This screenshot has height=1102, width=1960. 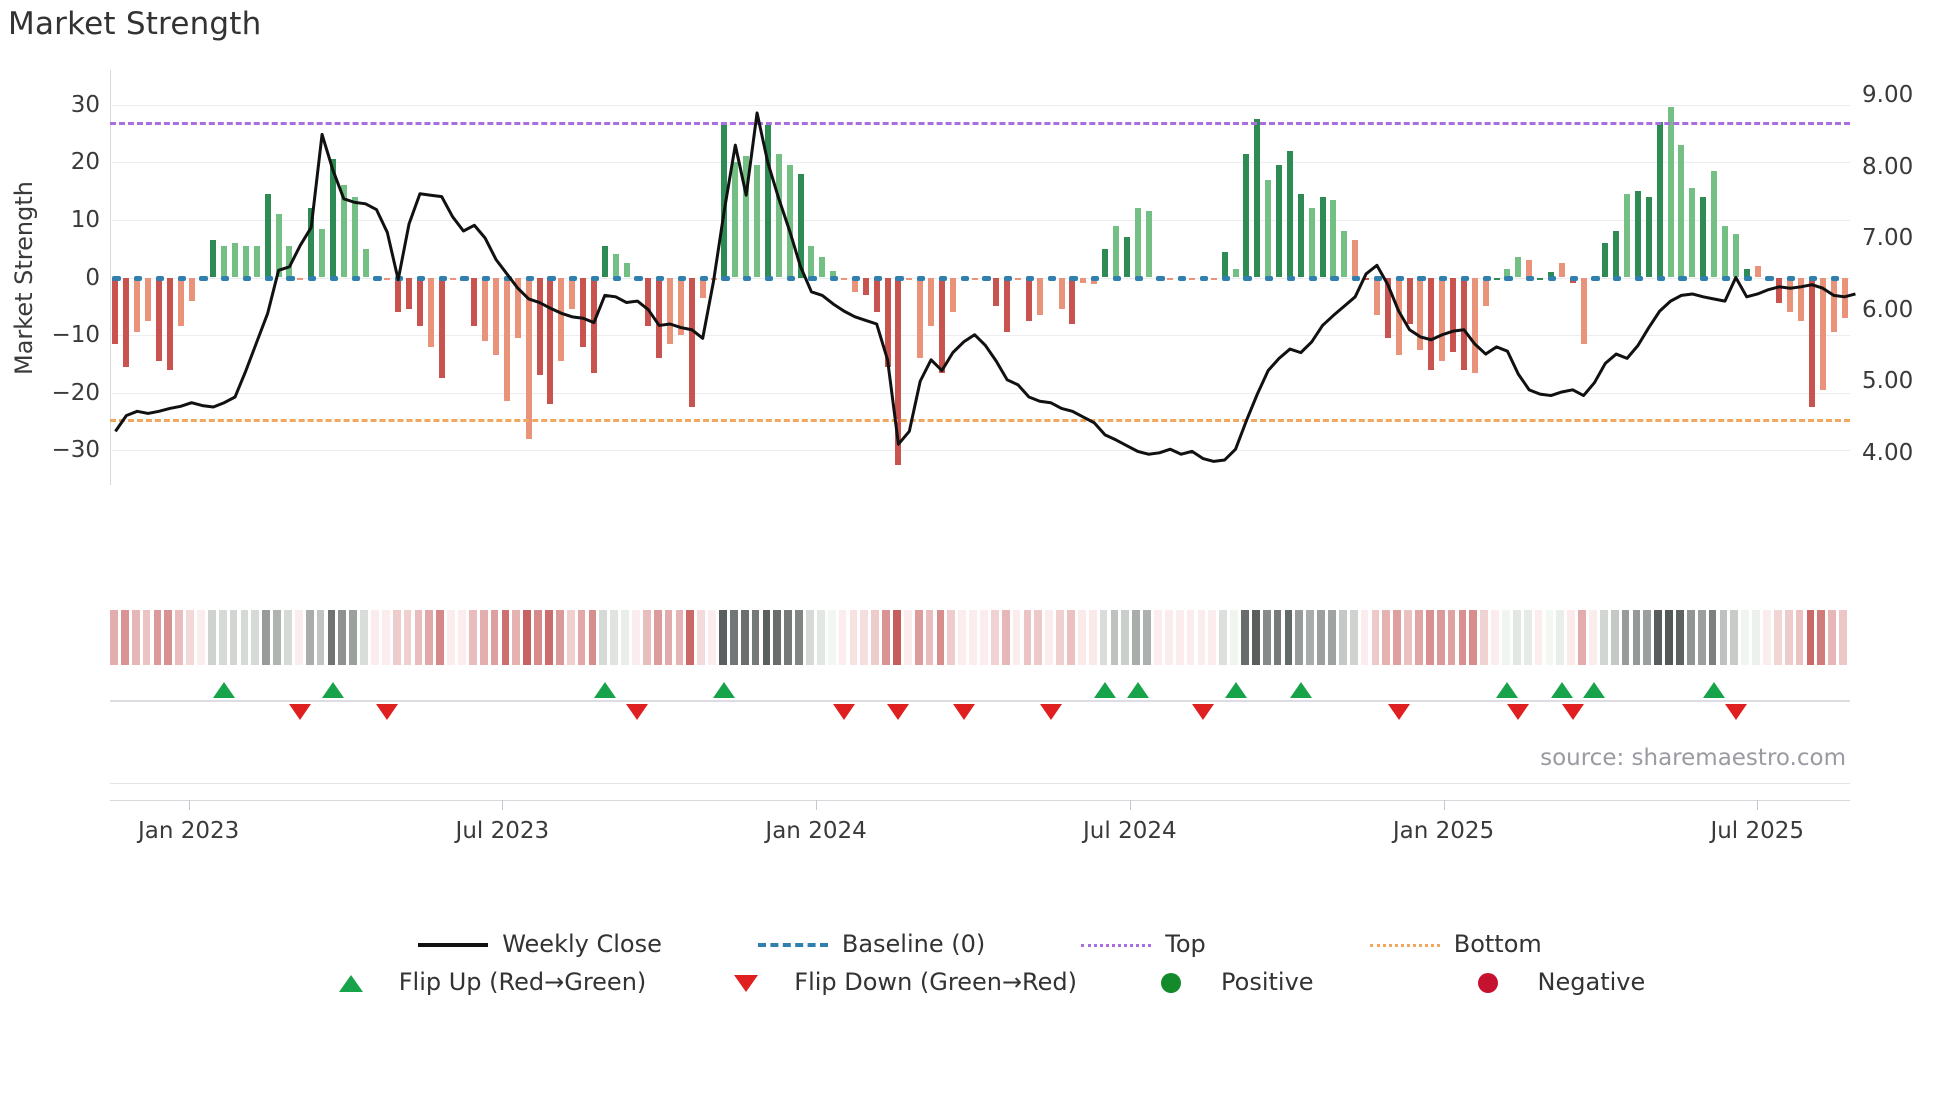 What do you see at coordinates (1225, 982) in the screenshot?
I see `legend-item-positive: Positive` at bounding box center [1225, 982].